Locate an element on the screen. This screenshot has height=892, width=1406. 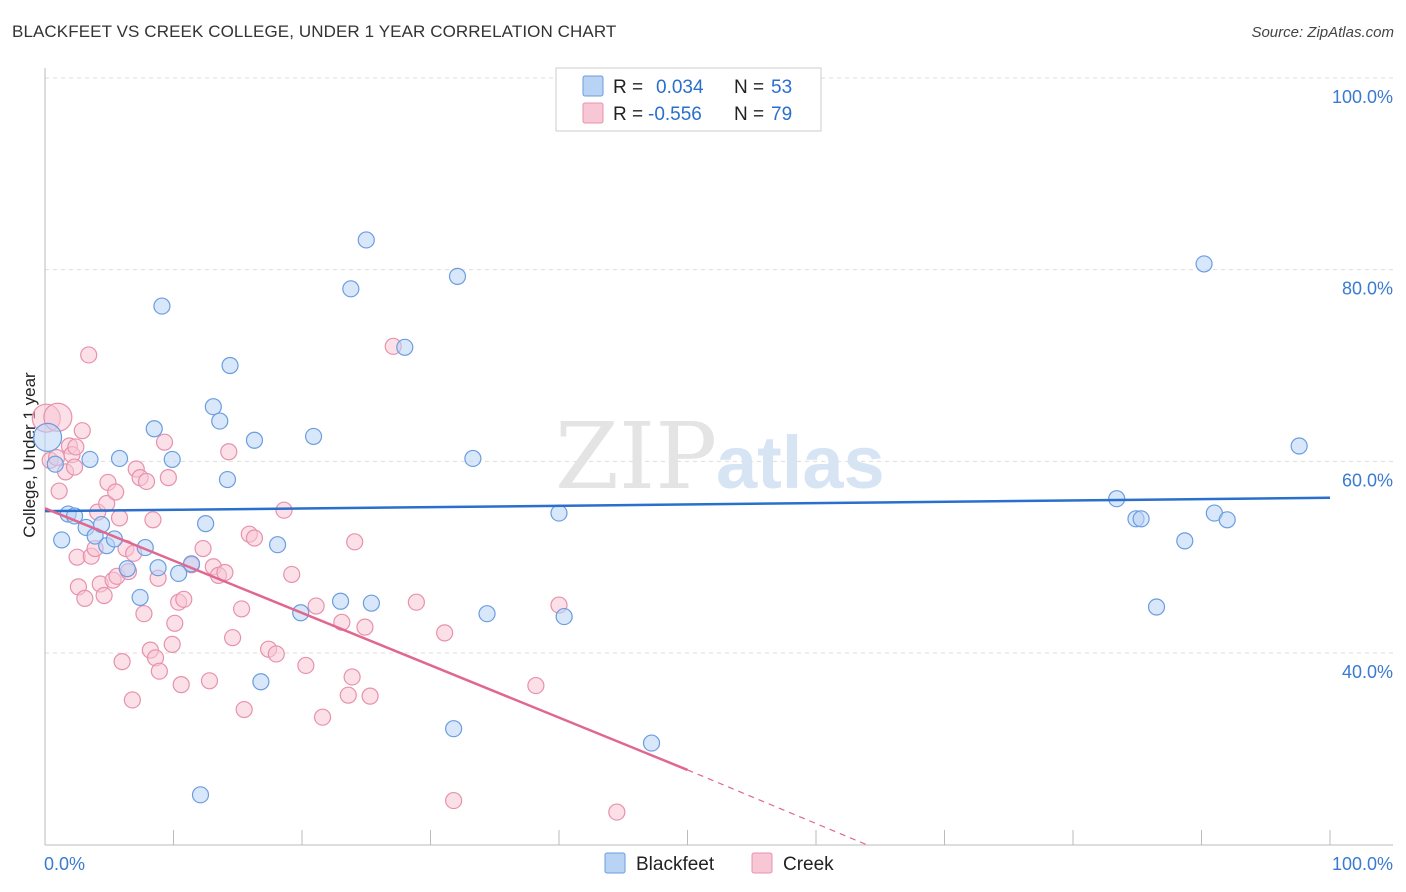
blackfeet-trend-line is located at coordinates (687, 504).